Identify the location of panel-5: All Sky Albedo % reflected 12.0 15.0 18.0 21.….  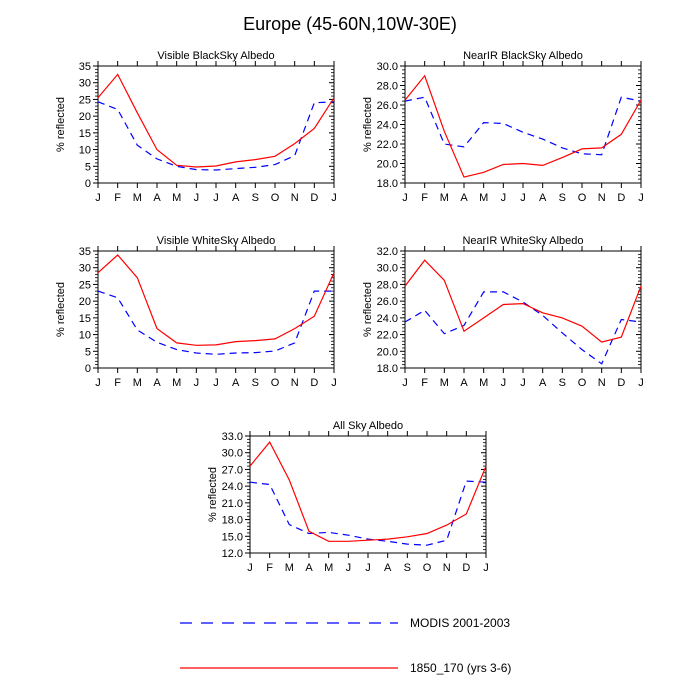
(348, 497).